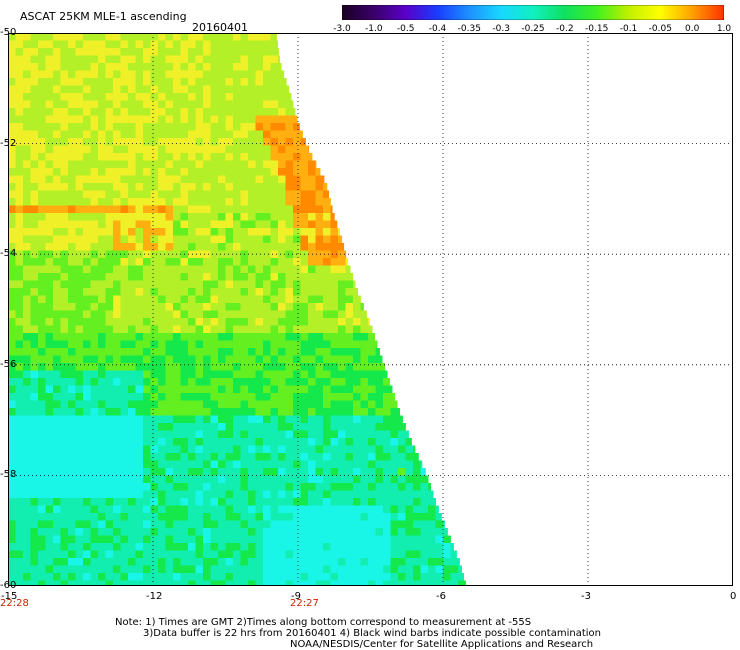 The height and width of the screenshot is (650, 740). Describe the element at coordinates (692, 29) in the screenshot. I see `colorbar-label: 0.0` at that location.